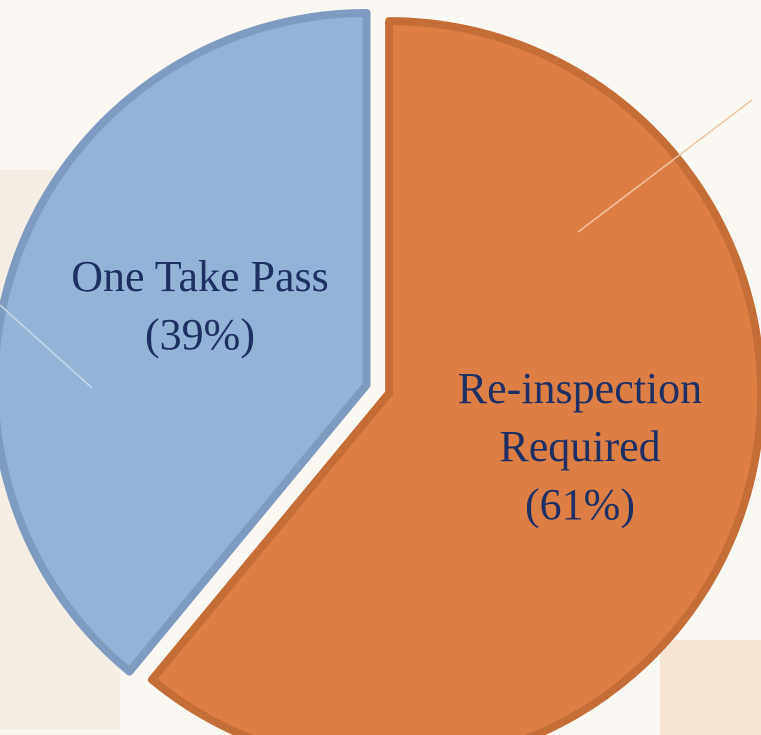 This screenshot has height=735, width=761. What do you see at coordinates (580, 417) in the screenshot?
I see `category-label: Re-inspection Required` at bounding box center [580, 417].